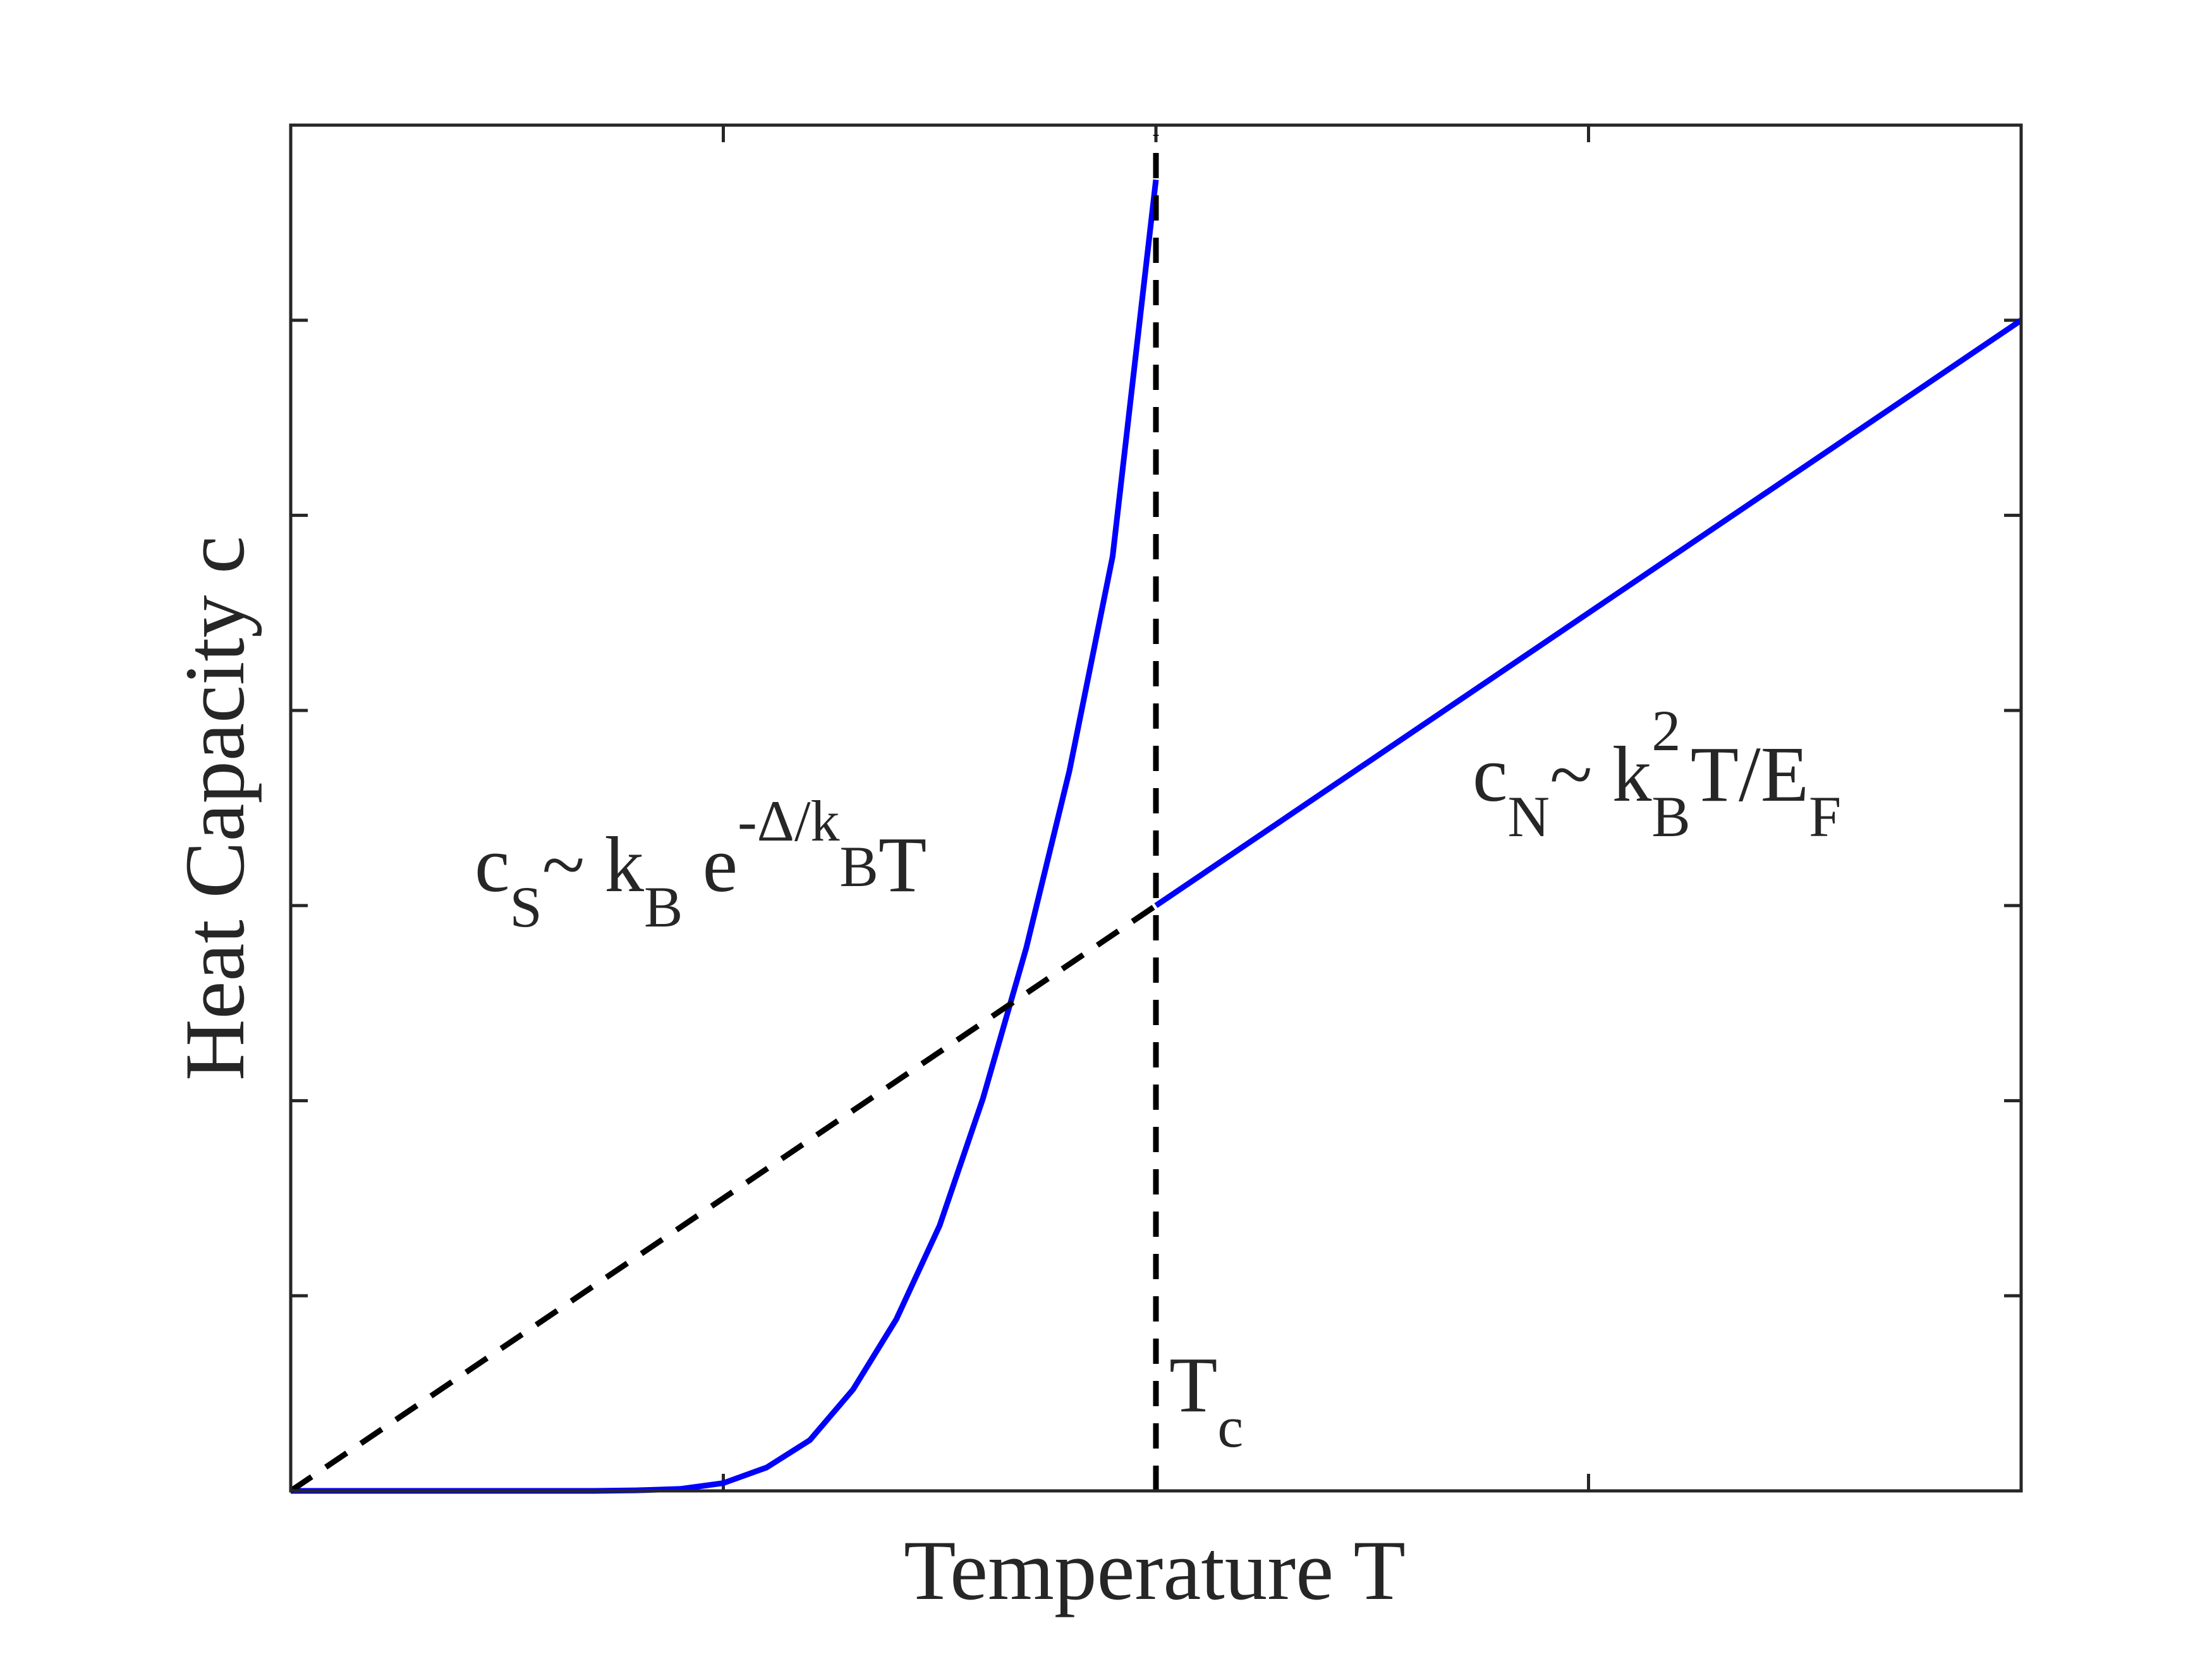 The image size is (2212, 1659). I want to click on annotation-text: T/E, so click(1750, 774).